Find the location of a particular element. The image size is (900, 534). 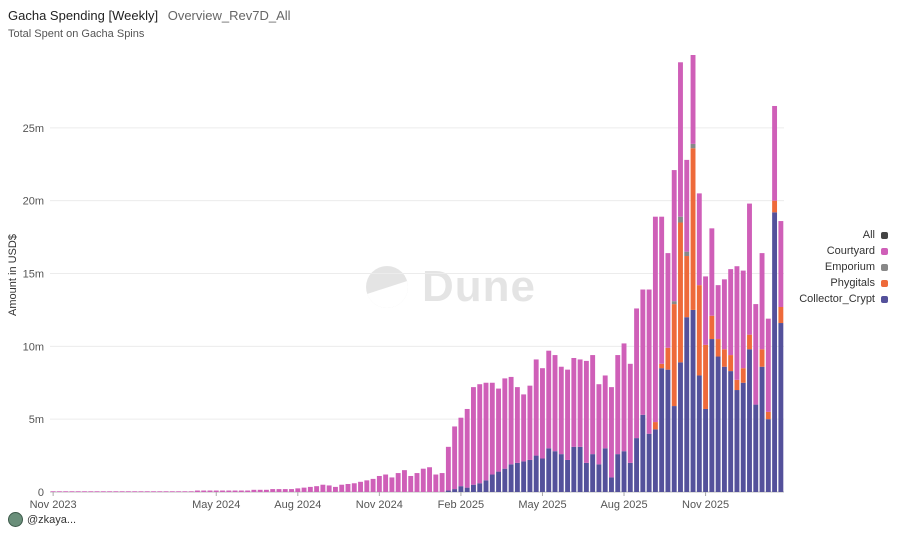

legend-item-all: All is located at coordinates (875, 235).